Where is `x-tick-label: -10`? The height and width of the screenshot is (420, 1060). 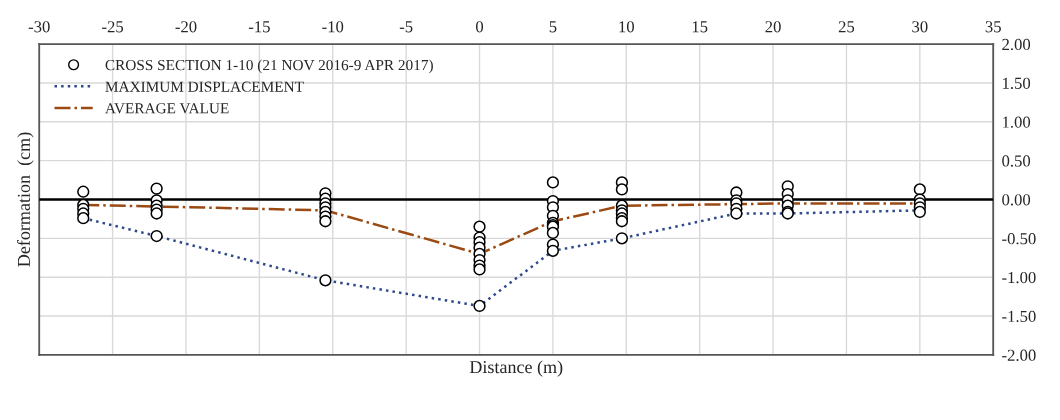 x-tick-label: -10 is located at coordinates (333, 27).